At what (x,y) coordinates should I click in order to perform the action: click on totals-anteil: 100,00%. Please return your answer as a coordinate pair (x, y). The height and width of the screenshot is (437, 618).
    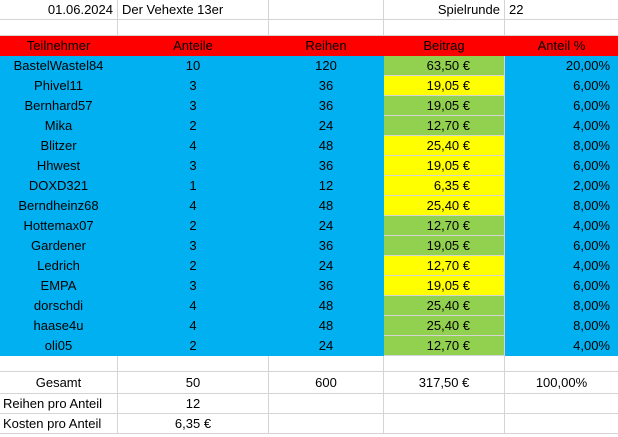
    Looking at the image, I should click on (561, 383).